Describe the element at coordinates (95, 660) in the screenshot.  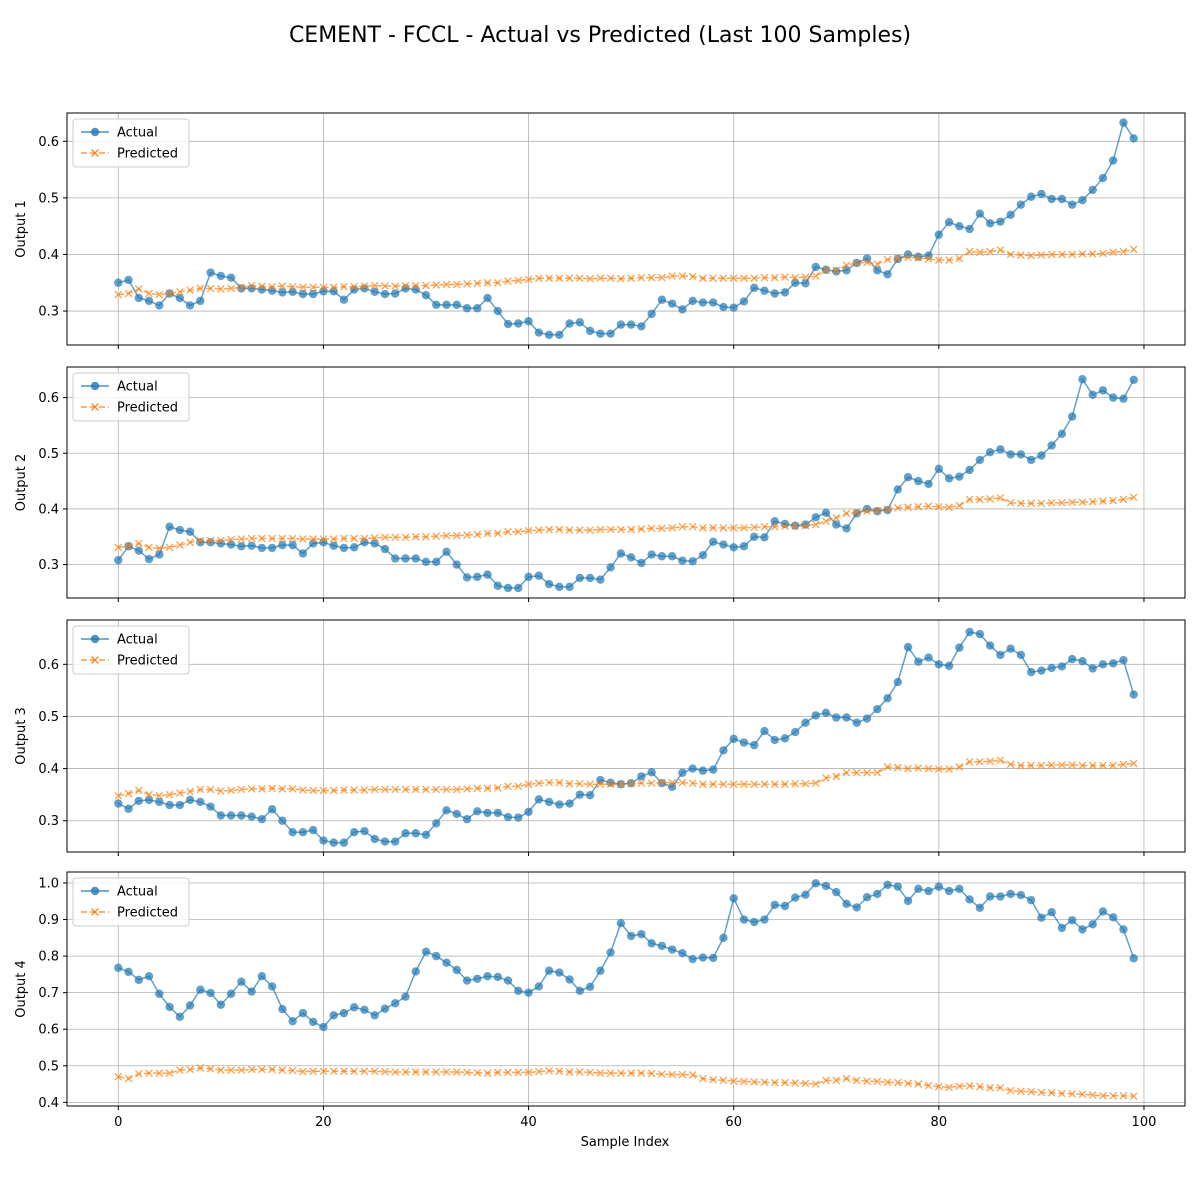
I see `legend-marker-predicted` at that location.